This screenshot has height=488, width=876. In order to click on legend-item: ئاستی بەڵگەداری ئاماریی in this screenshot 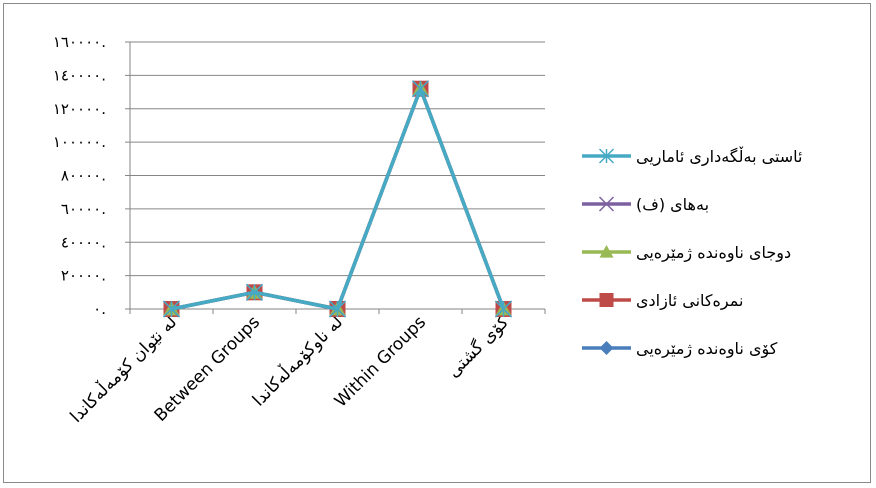, I will do `click(692, 156)`.